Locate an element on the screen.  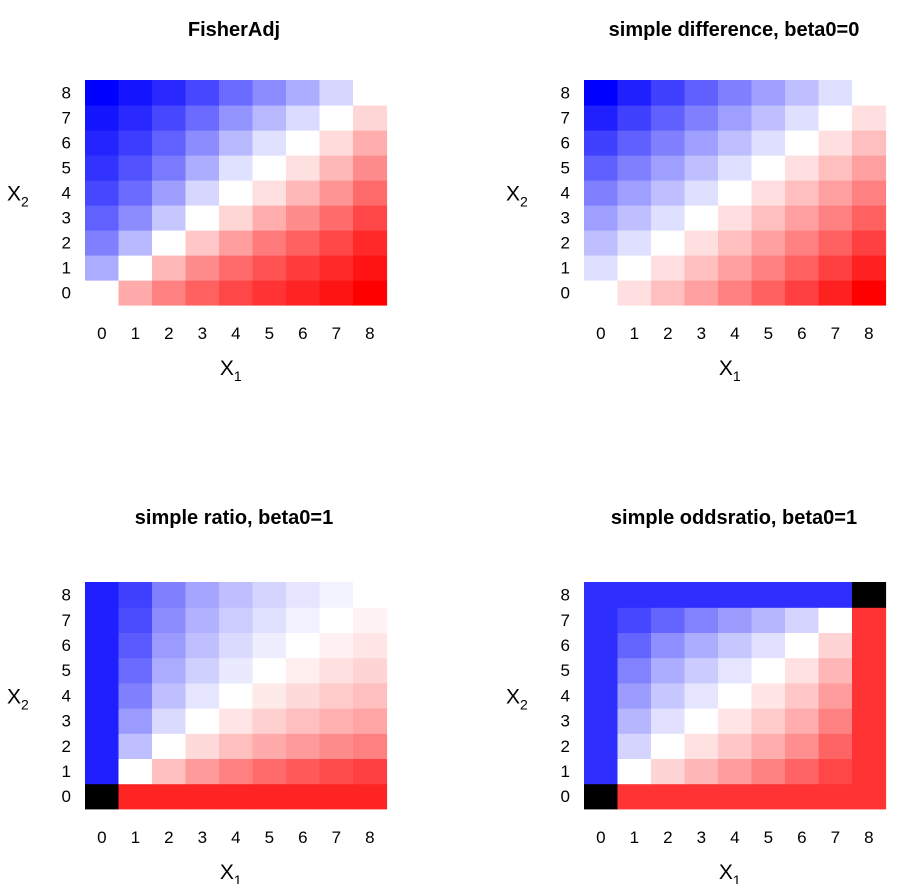
x-tick-label: 3 is located at coordinates (701, 837).